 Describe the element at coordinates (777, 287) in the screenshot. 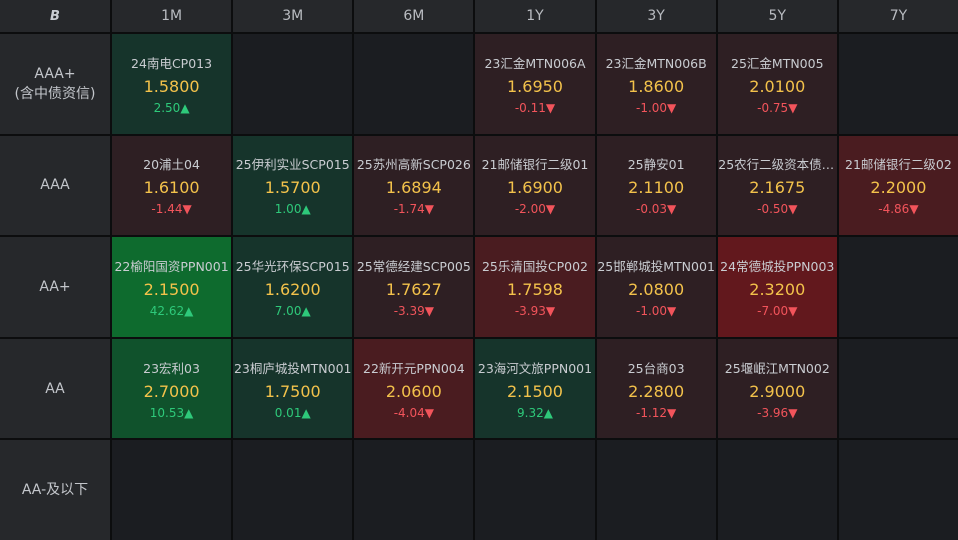

I see `bond-cell: 24常德城投PPN003 2.3200 -7.00▼` at that location.